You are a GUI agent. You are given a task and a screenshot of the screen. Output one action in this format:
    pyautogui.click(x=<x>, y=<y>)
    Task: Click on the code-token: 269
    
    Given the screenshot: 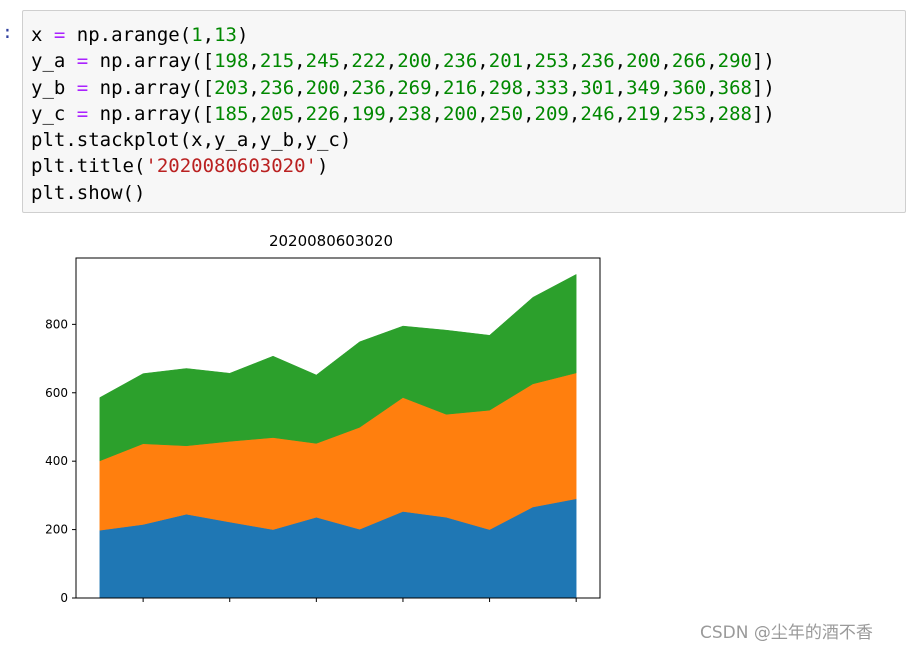 What is the action you would take?
    pyautogui.click(x=414, y=87)
    